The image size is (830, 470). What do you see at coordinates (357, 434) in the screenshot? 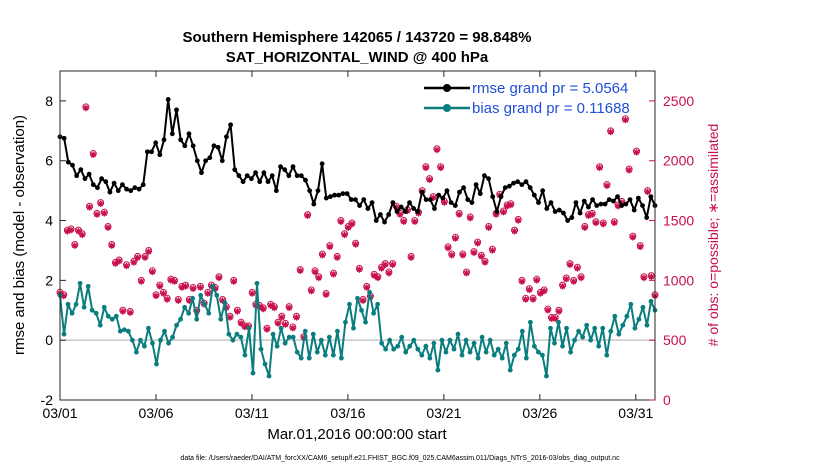
I see `x-axis-label: Mar.01,2016 00:00:00 start` at bounding box center [357, 434].